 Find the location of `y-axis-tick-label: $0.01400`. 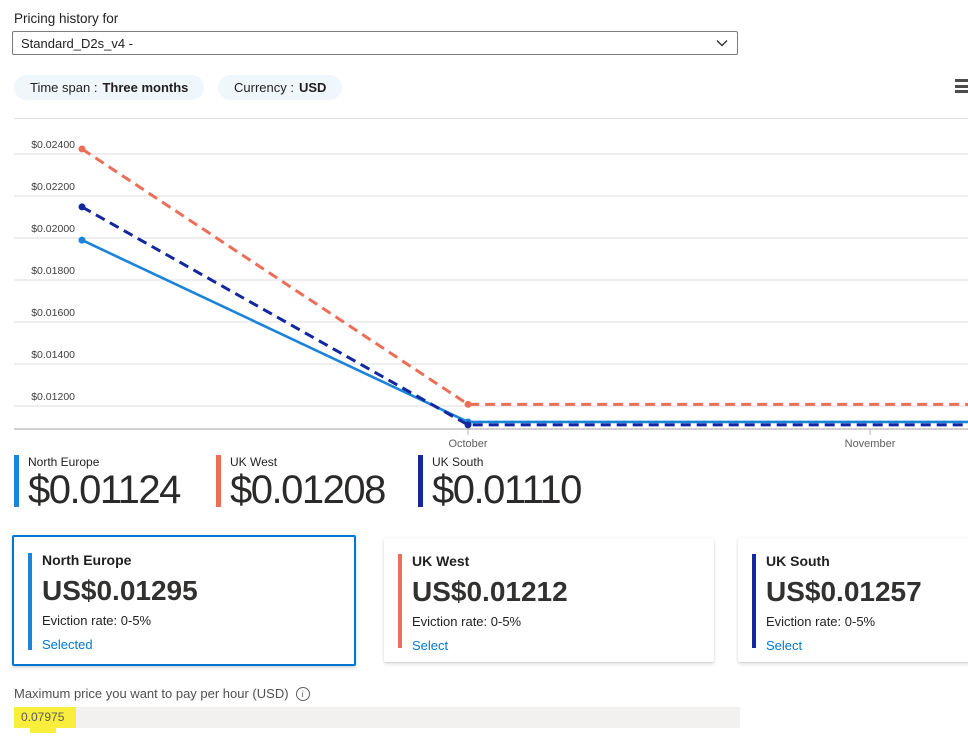

y-axis-tick-label: $0.01400 is located at coordinates (53, 355).